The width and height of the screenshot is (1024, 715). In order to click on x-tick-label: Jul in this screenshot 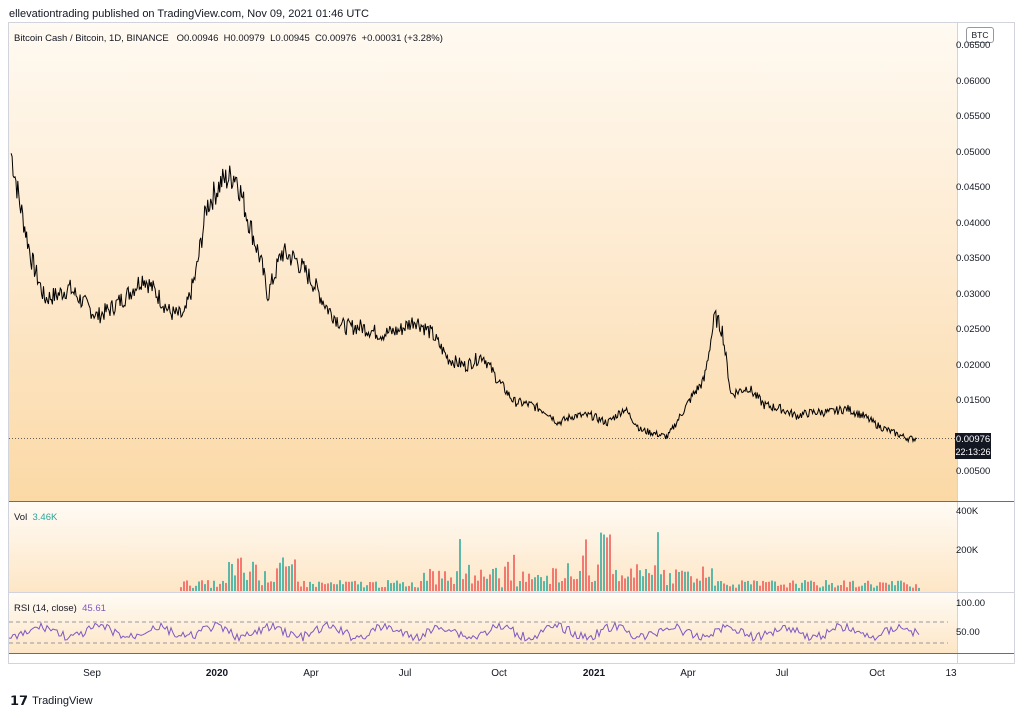, I will do `click(782, 673)`.